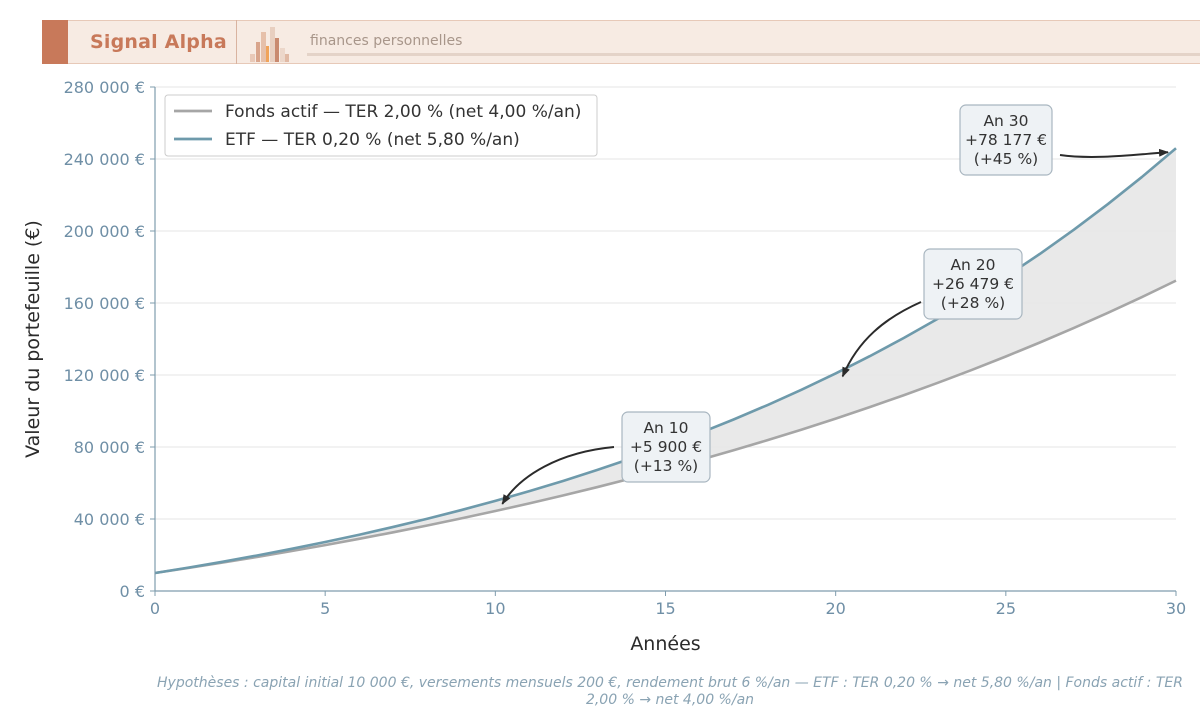 Image resolution: width=1200 pixels, height=721 pixels. Describe the element at coordinates (403, 112) in the screenshot. I see `legend-label-0: Fonds actif — TER 2,00 % (net 4,00 %/an)` at that location.